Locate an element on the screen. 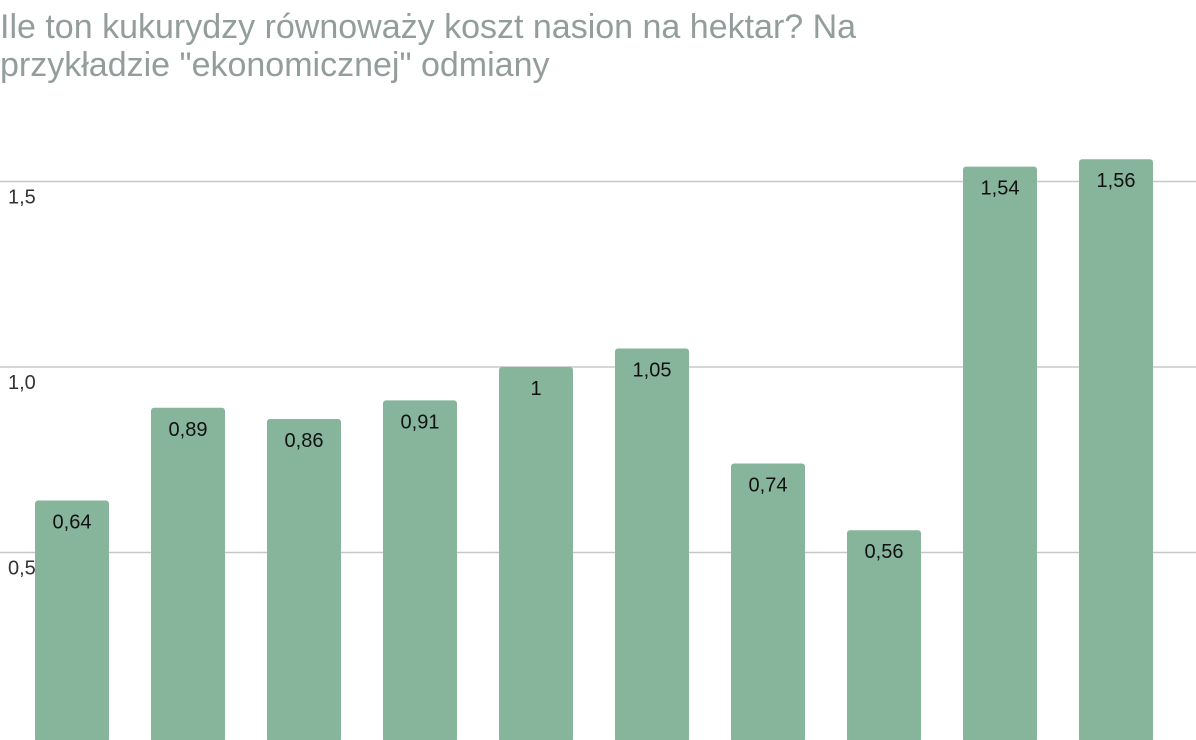 The height and width of the screenshot is (740, 1196). value-label: 1,05 is located at coordinates (652, 370).